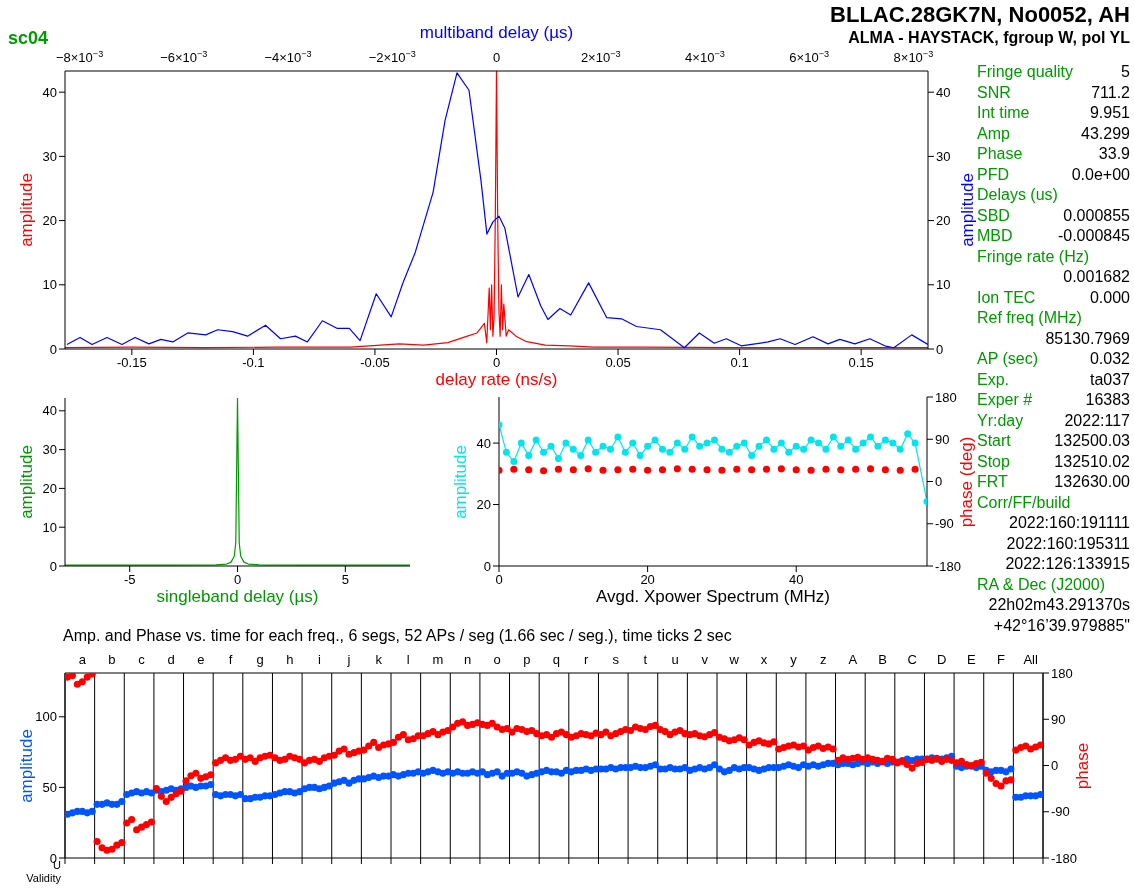 Image resolution: width=1134 pixels, height=888 pixels. Describe the element at coordinates (713, 596) in the screenshot. I see `x-axis-title: Avgd. Xpower Spectrum (MHz)` at that location.